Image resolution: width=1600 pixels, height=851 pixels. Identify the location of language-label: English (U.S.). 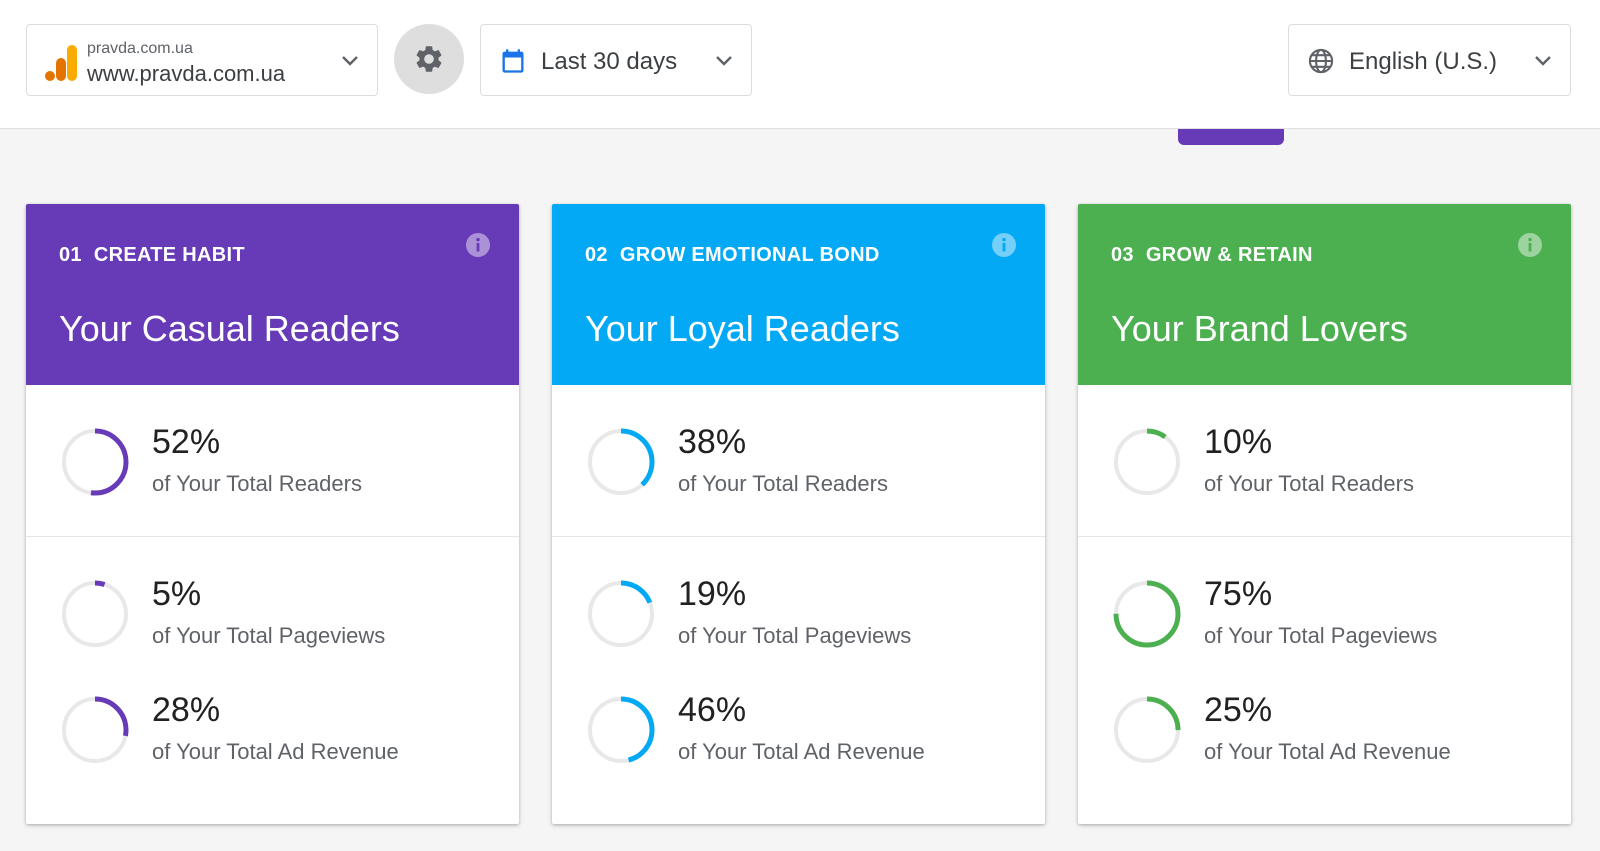
(1423, 61).